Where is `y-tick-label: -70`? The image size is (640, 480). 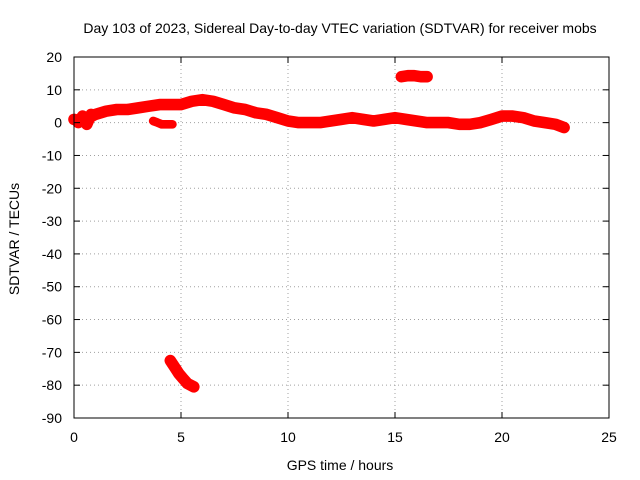
y-tick-label: -70 is located at coordinates (52, 352).